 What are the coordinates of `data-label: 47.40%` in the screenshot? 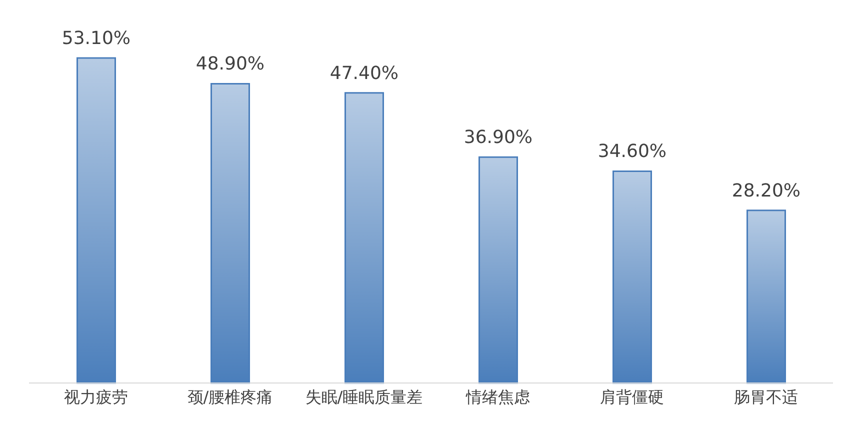 It's located at (364, 73).